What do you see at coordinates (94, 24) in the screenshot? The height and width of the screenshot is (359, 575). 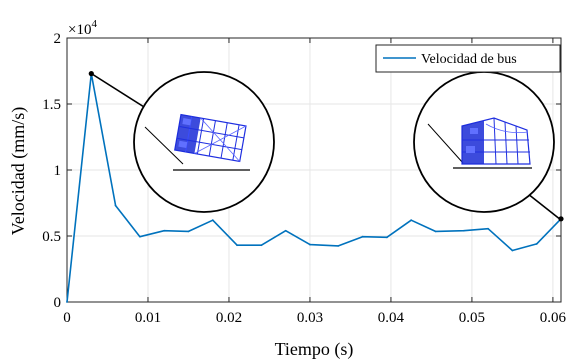 I see `y-multiplier-exponent: 4` at bounding box center [94, 24].